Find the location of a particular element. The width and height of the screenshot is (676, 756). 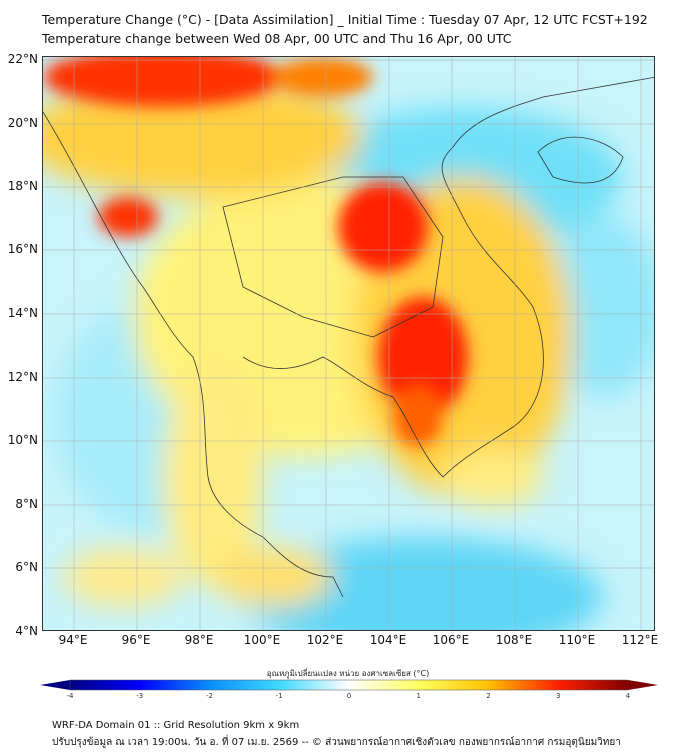

lon-label: 96°E is located at coordinates (136, 640).